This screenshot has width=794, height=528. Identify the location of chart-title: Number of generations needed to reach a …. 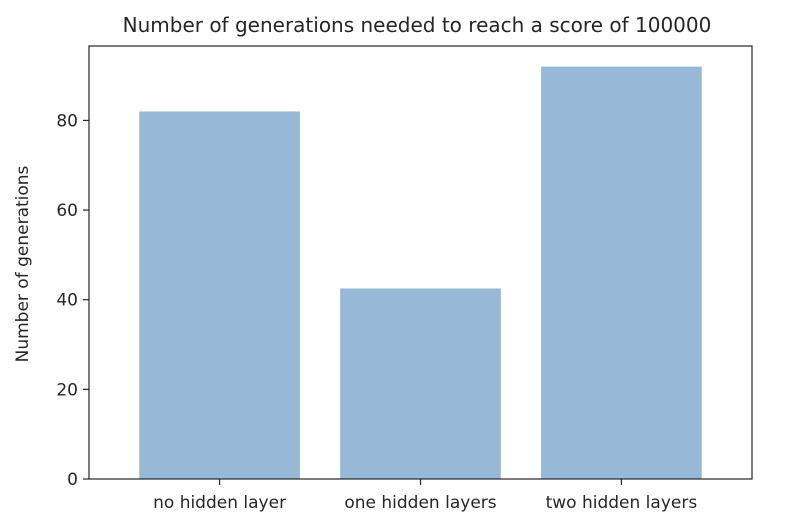
(417, 25).